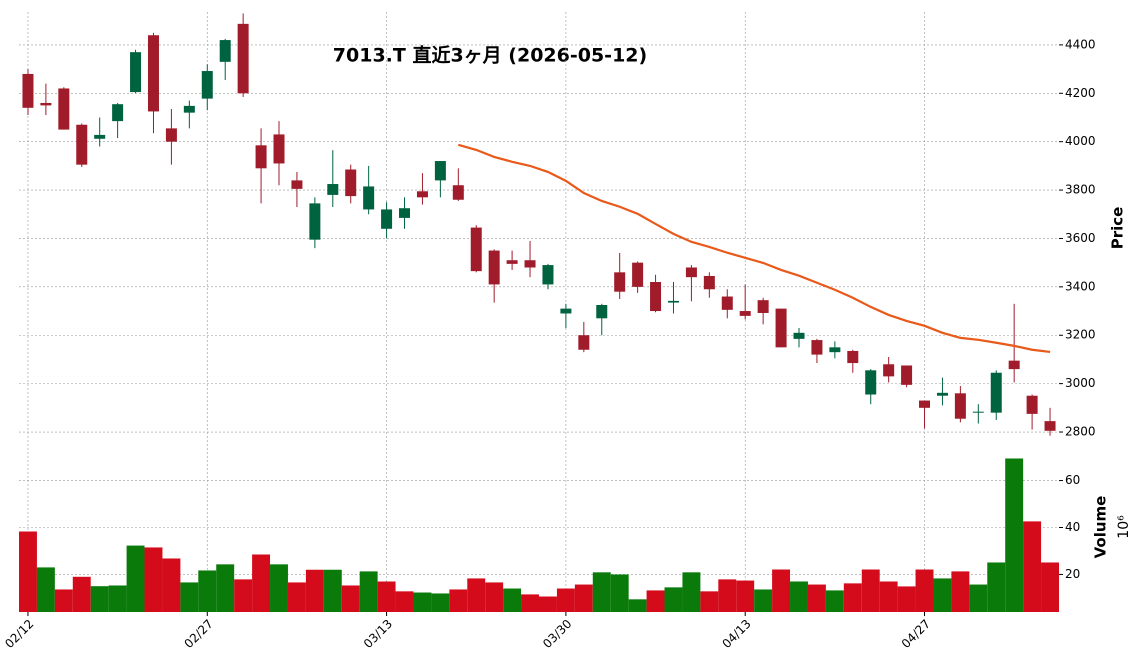 Image resolution: width=1144 pixels, height=670 pixels. I want to click on x-tick-label: 03/13, so click(378, 634).